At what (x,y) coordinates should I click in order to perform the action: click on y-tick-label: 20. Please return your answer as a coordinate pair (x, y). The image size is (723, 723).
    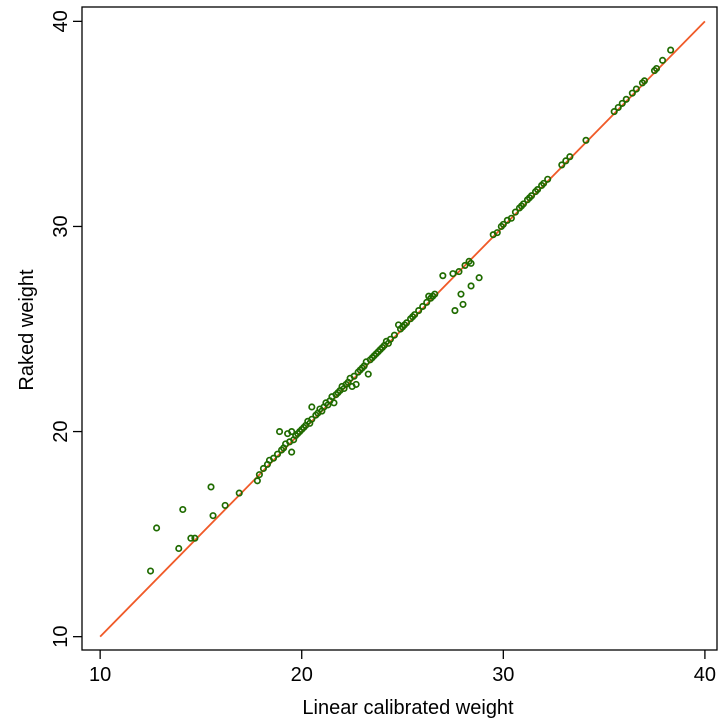
    Looking at the image, I should click on (61, 431).